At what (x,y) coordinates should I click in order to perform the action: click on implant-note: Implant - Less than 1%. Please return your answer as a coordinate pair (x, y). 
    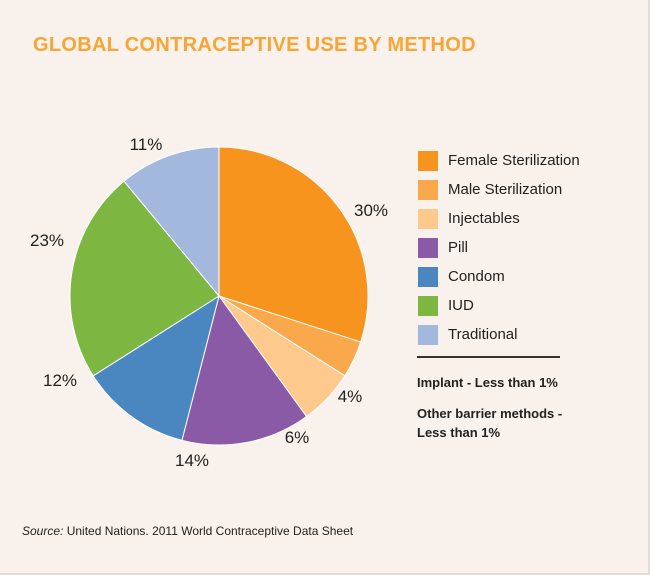
    Looking at the image, I should click on (487, 382).